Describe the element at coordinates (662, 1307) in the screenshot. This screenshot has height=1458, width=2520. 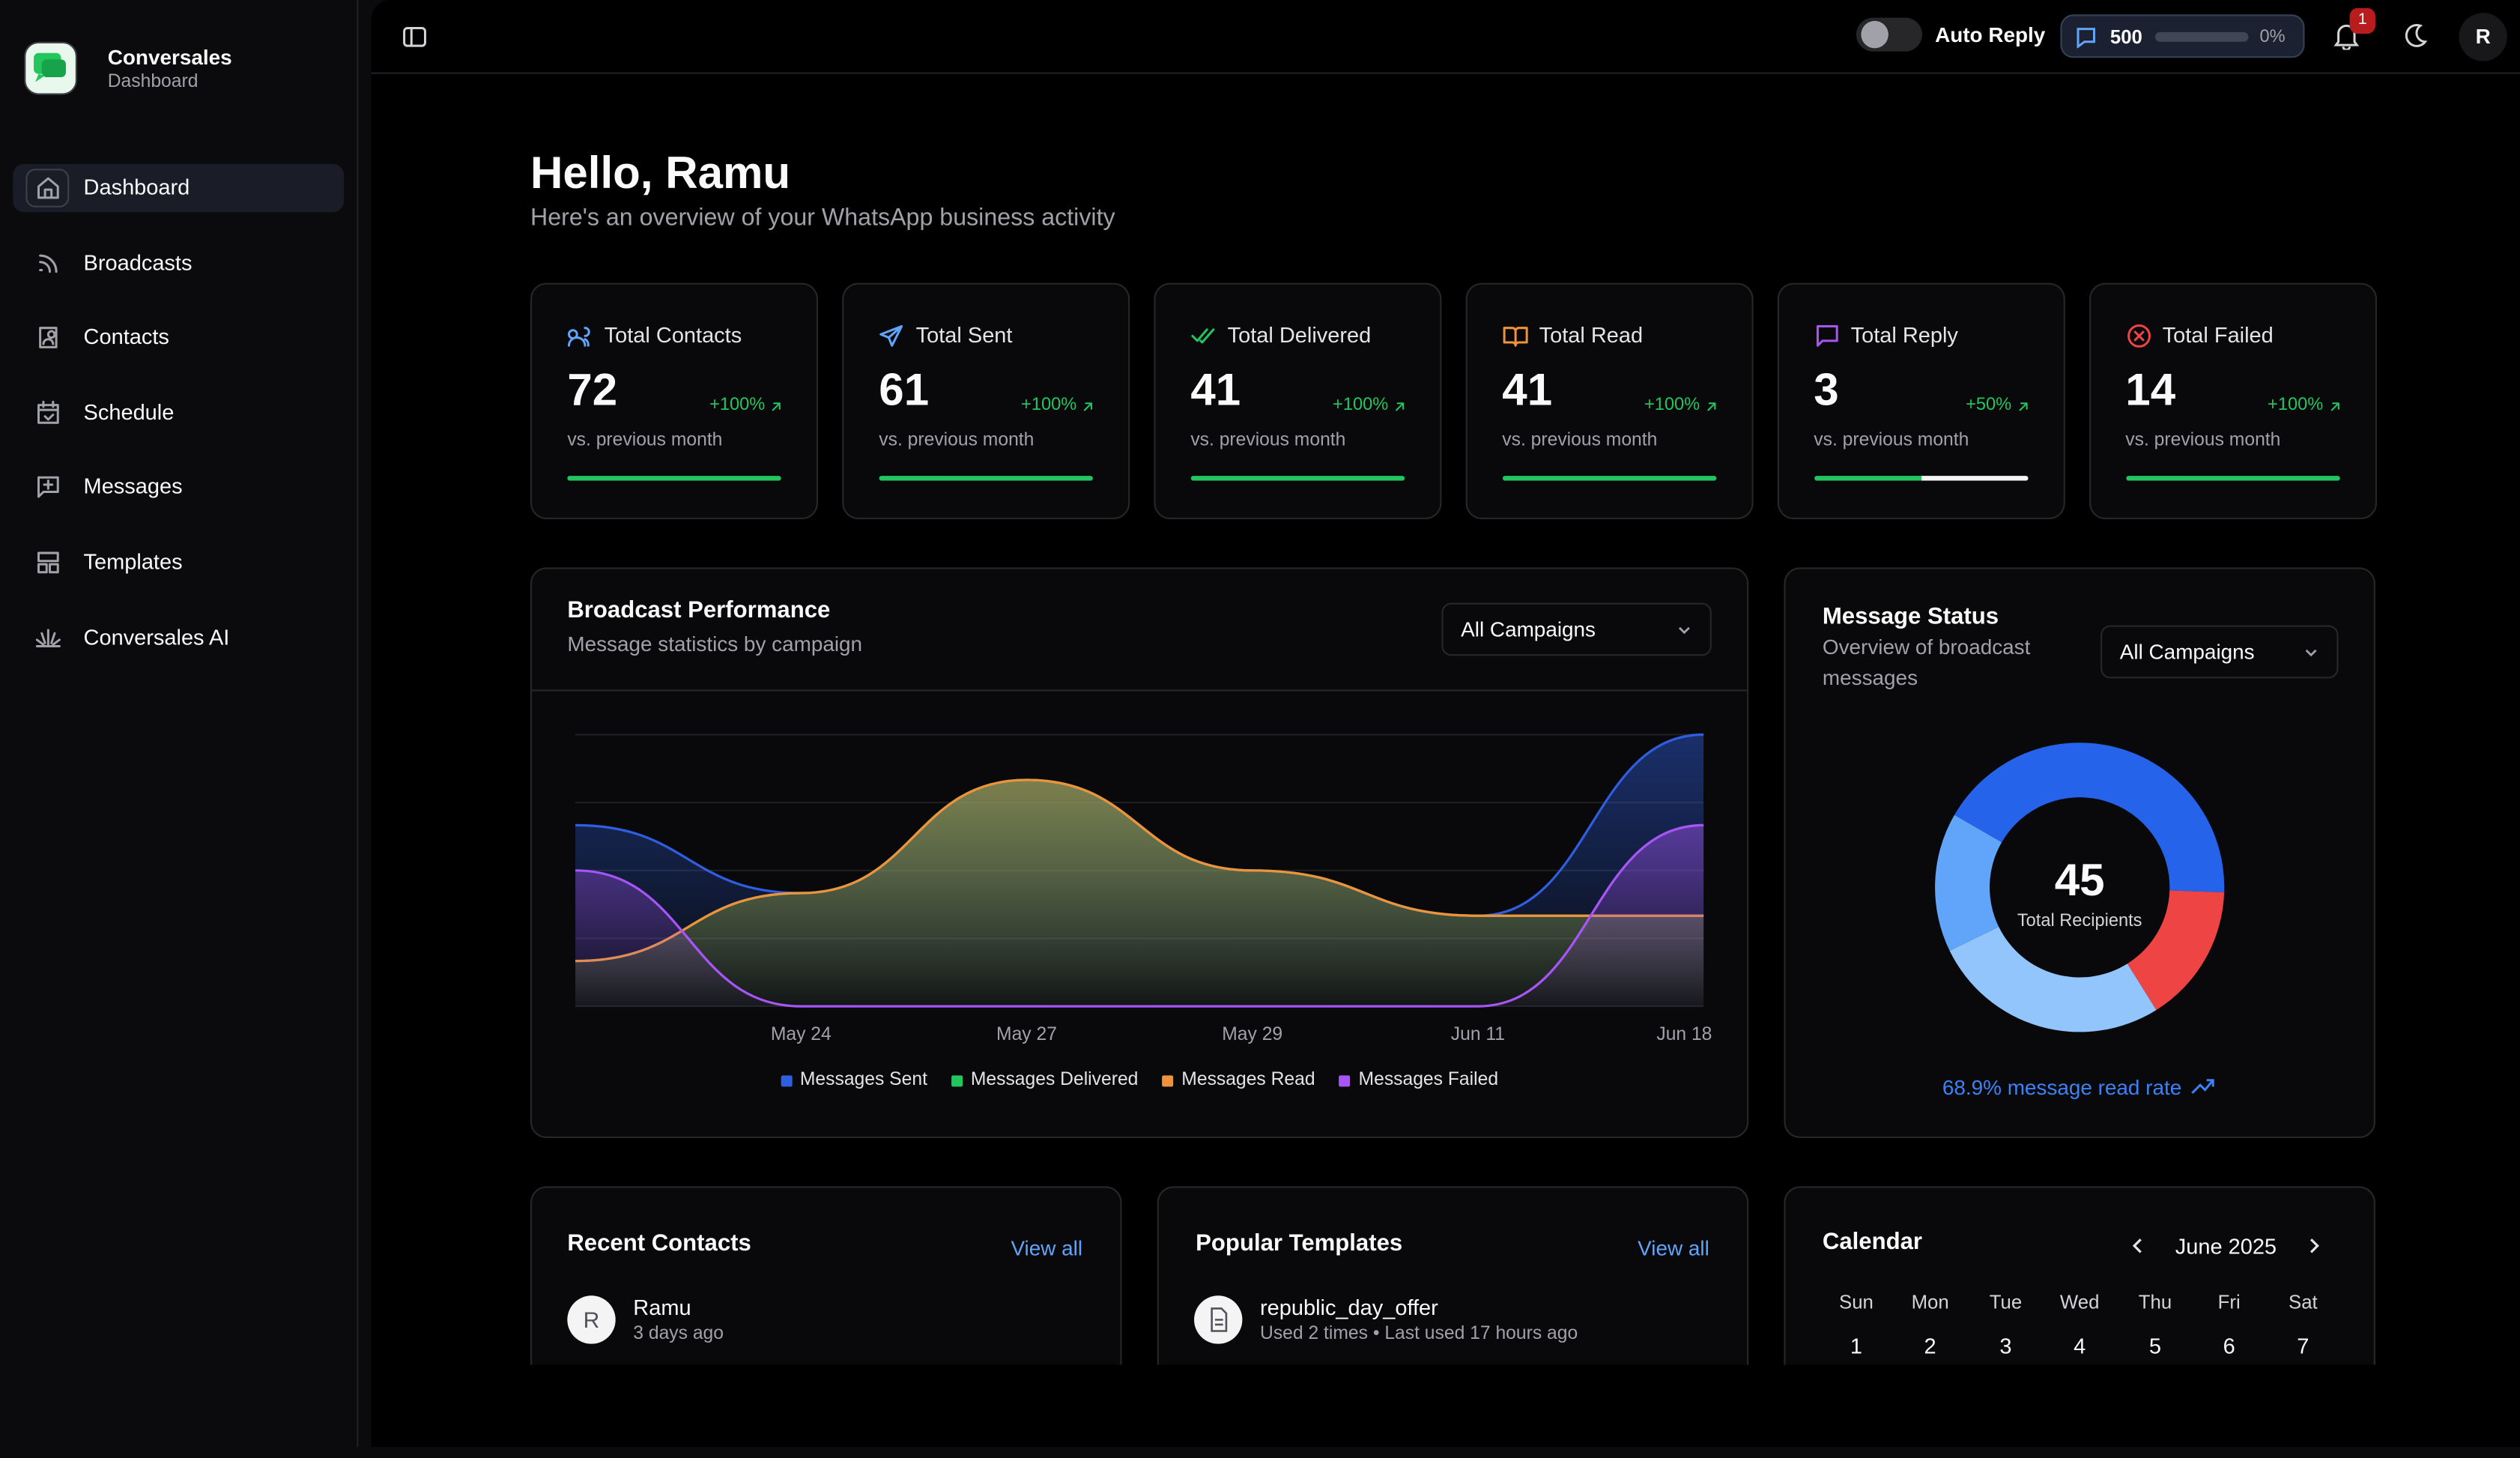
I see `contact-name: Ramu` at that location.